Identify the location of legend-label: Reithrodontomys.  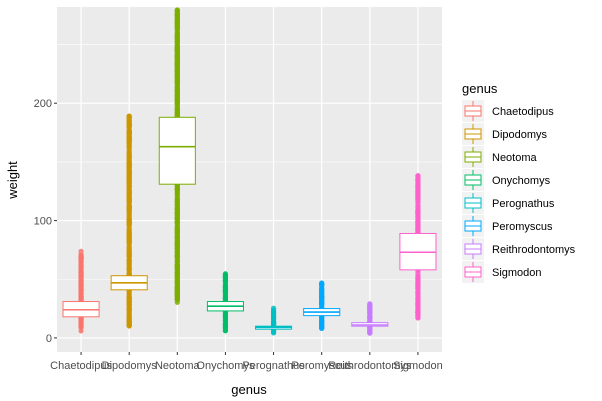
(534, 250).